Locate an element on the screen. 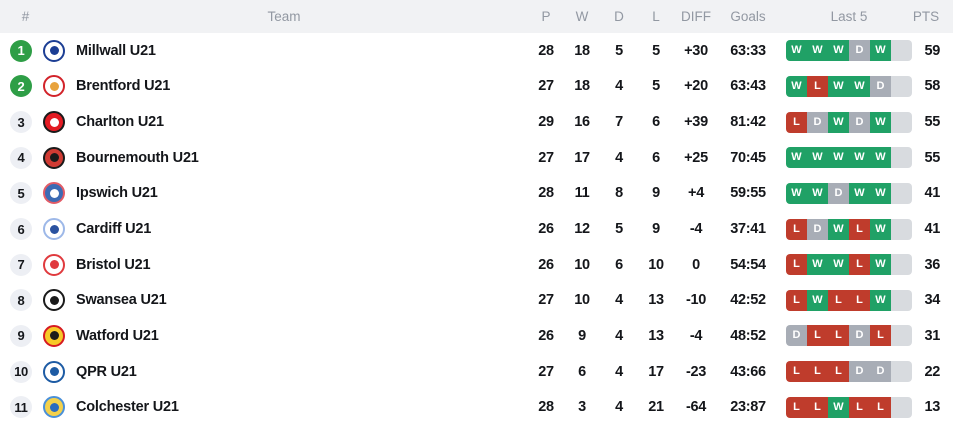 This screenshot has height=425, width=953. rank-badge: 9 is located at coordinates (21, 335).